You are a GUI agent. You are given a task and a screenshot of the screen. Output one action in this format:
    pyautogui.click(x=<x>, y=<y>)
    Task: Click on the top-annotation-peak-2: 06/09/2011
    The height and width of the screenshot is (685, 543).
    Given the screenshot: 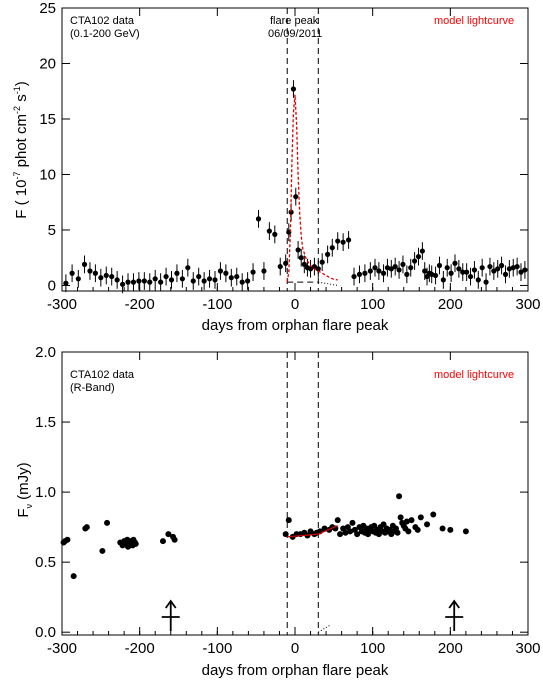 What is the action you would take?
    pyautogui.click(x=295, y=34)
    